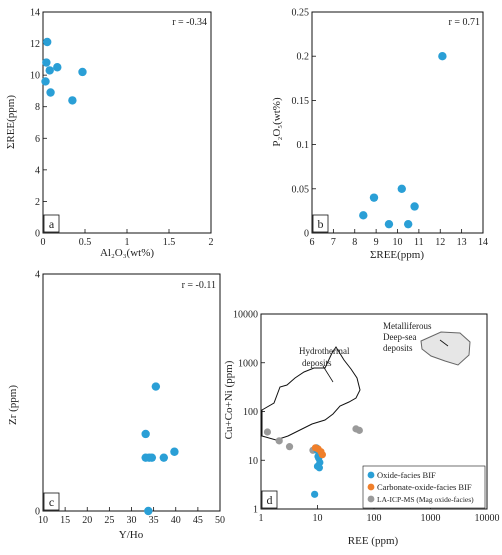  Describe the element at coordinates (303, 145) in the screenshot. I see `panel-b-ytick-label: 0.1` at that location.